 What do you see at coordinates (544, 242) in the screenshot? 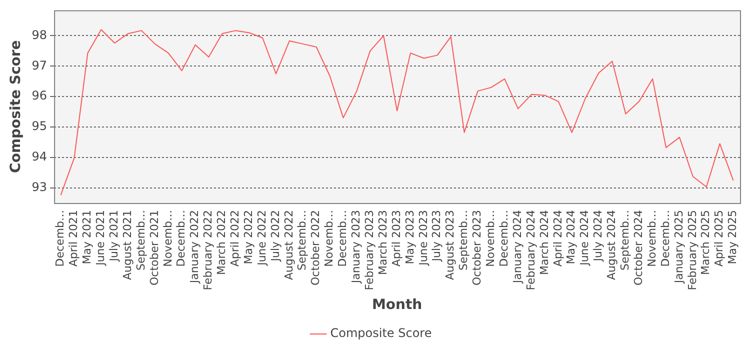
I see `x-tick-label: March 2024` at bounding box center [544, 242].